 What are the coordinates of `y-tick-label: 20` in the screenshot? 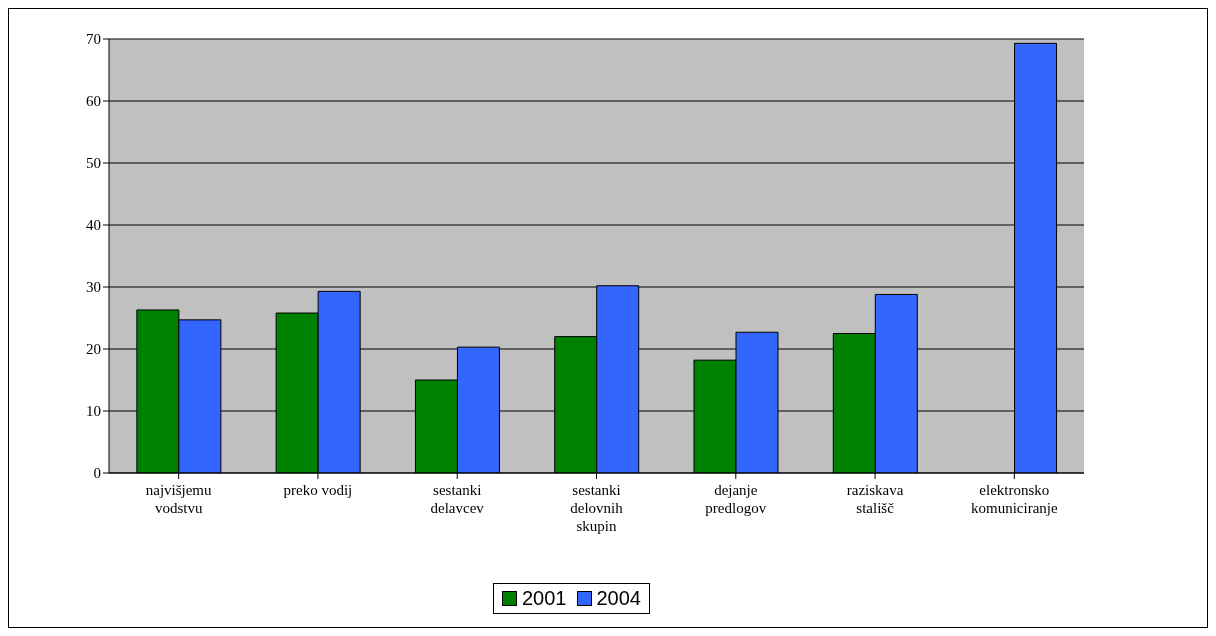 It's located at (93, 349).